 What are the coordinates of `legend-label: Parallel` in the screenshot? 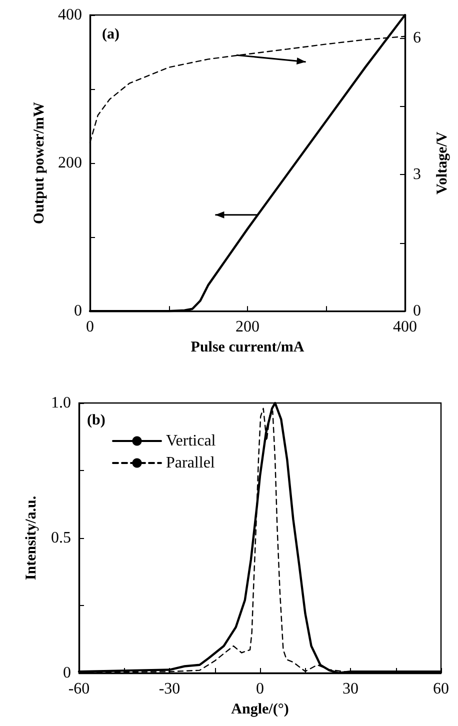 It's located at (191, 463).